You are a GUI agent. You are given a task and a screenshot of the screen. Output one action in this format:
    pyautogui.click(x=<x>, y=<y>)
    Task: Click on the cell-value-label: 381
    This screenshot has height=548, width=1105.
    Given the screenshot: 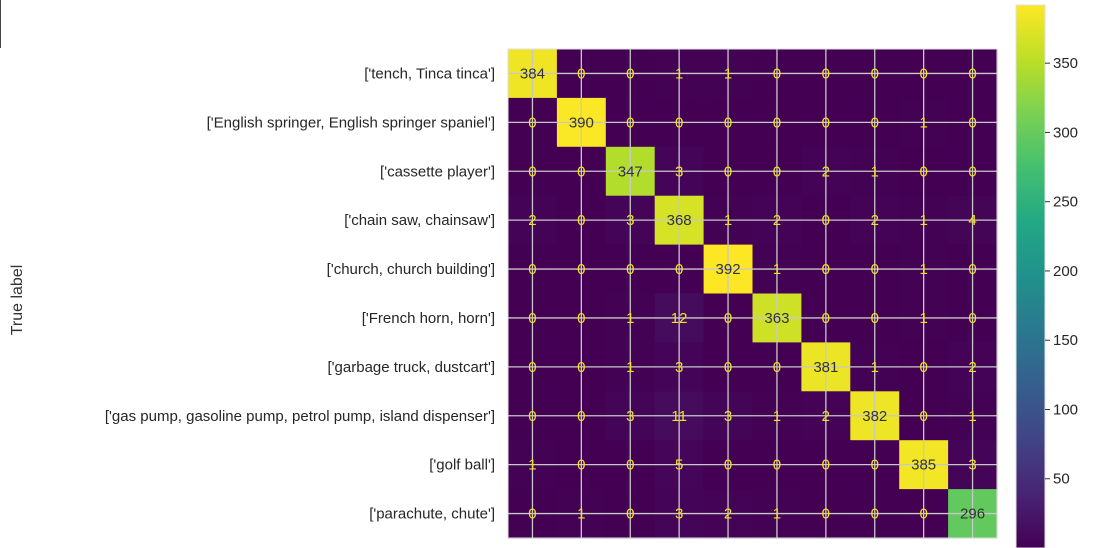 What is the action you would take?
    pyautogui.click(x=825, y=367)
    